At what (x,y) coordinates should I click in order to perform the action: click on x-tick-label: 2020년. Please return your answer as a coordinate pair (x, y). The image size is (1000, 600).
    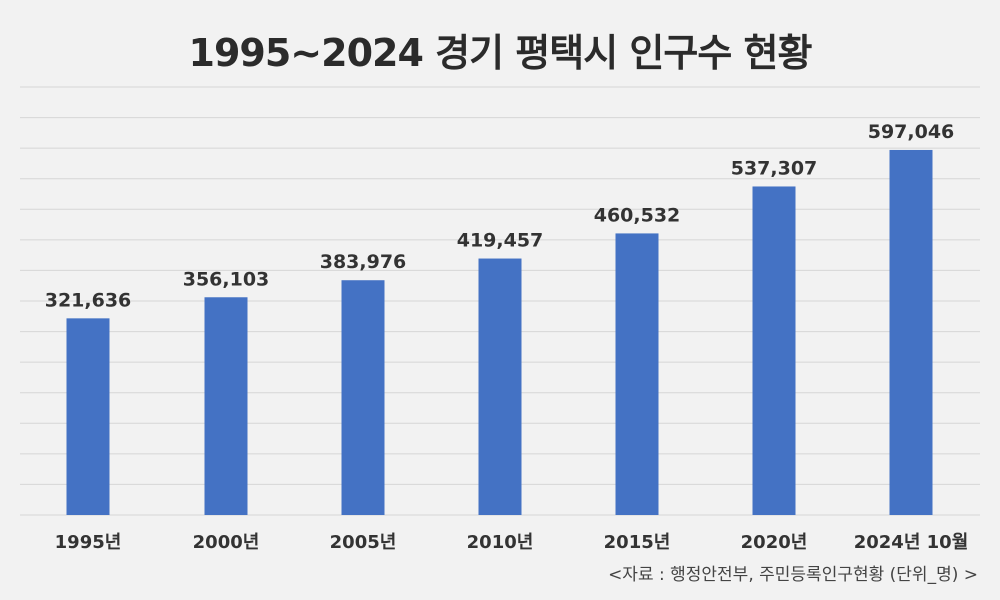
    Looking at the image, I should click on (774, 542).